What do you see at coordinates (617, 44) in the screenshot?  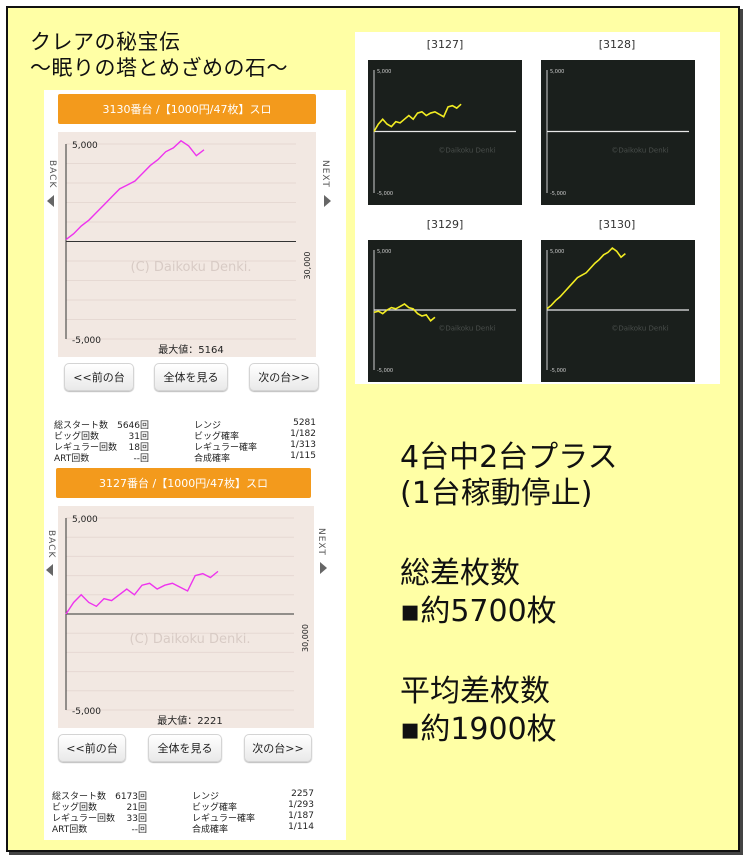 I see `mini-label-3128: [3128]` at bounding box center [617, 44].